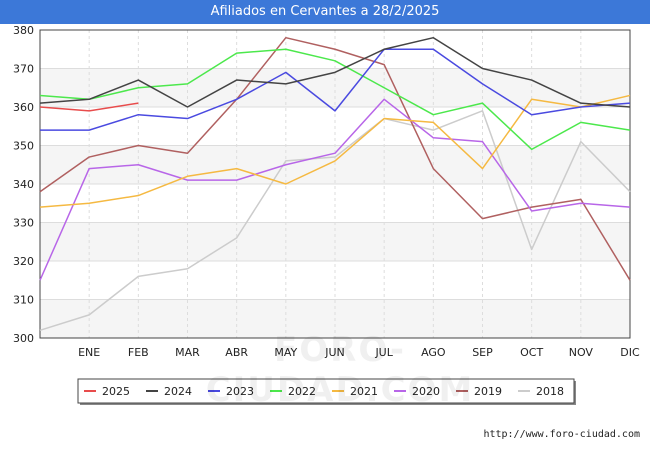 This screenshot has height=450, width=650. I want to click on legend-label-2022: 2022, so click(302, 391).